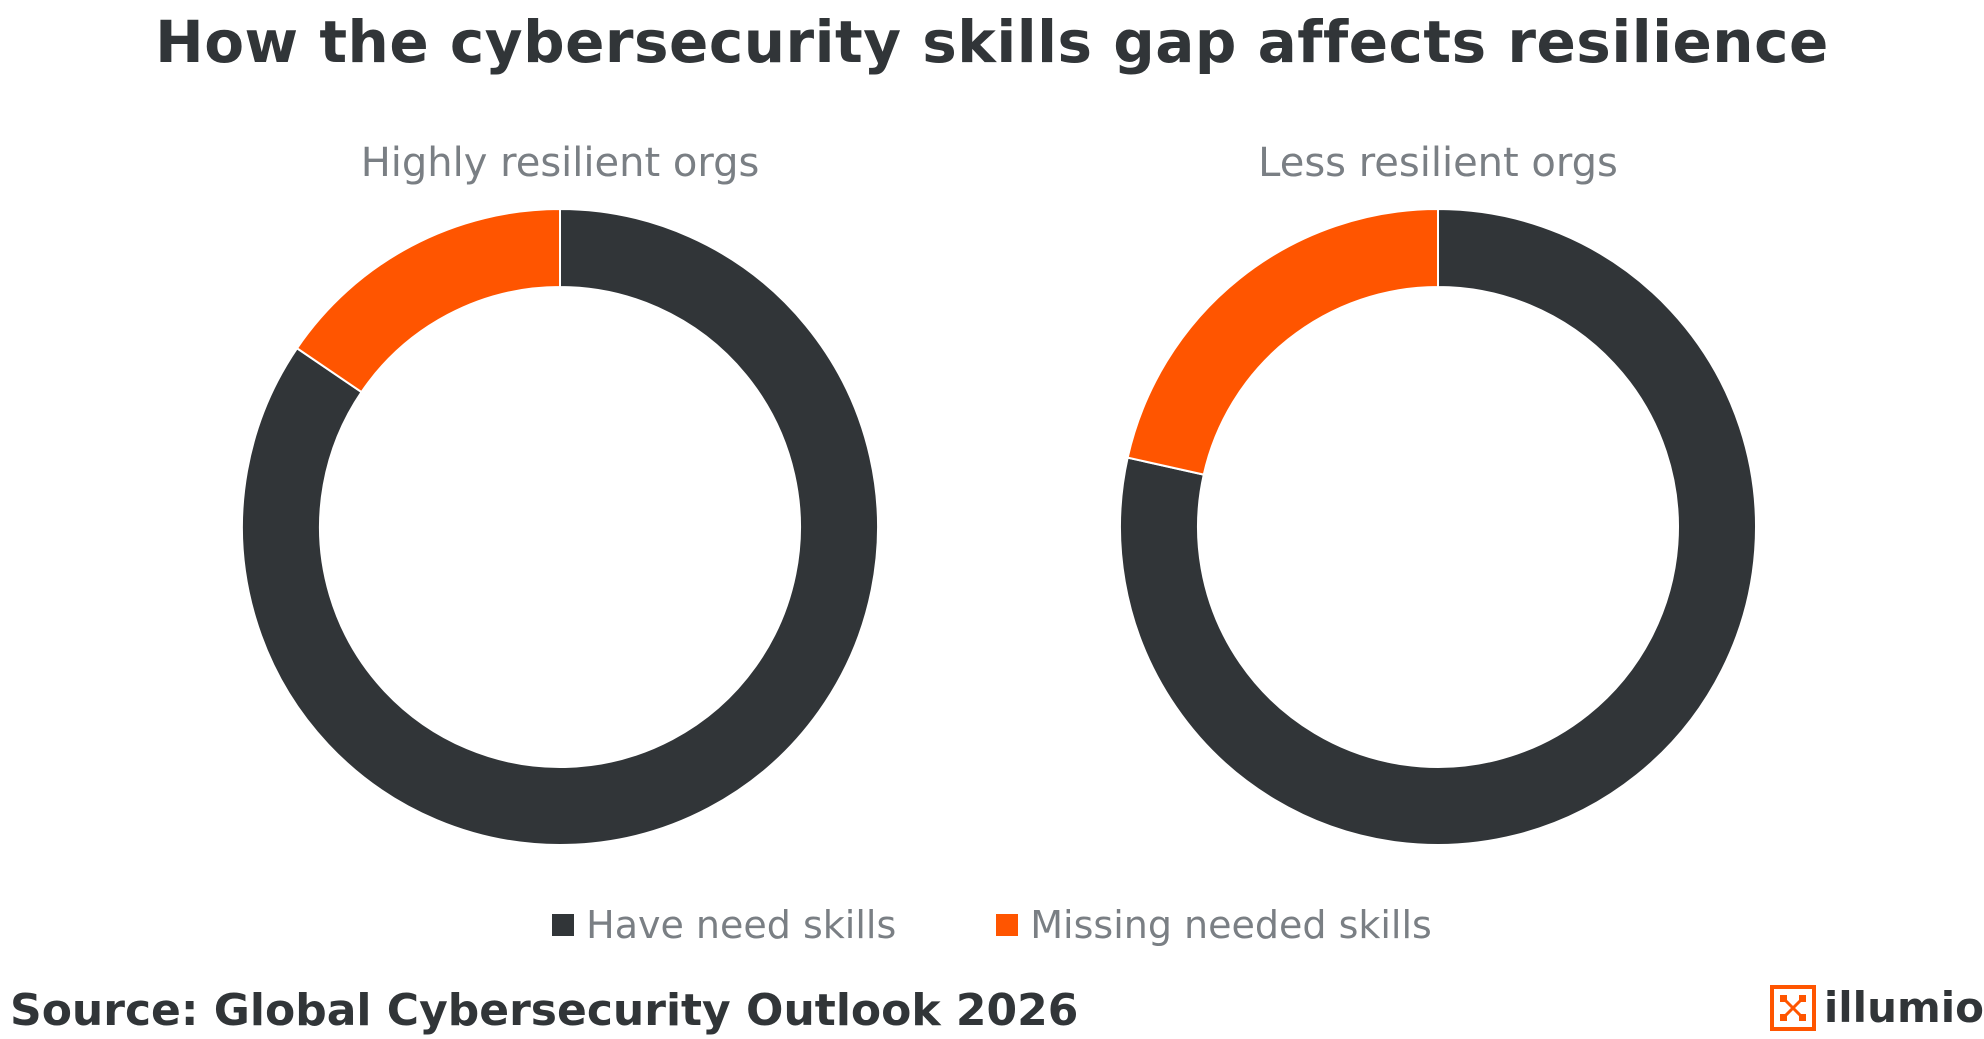  What do you see at coordinates (1438, 163) in the screenshot?
I see `donut-2-title: Less resilient orgs` at bounding box center [1438, 163].